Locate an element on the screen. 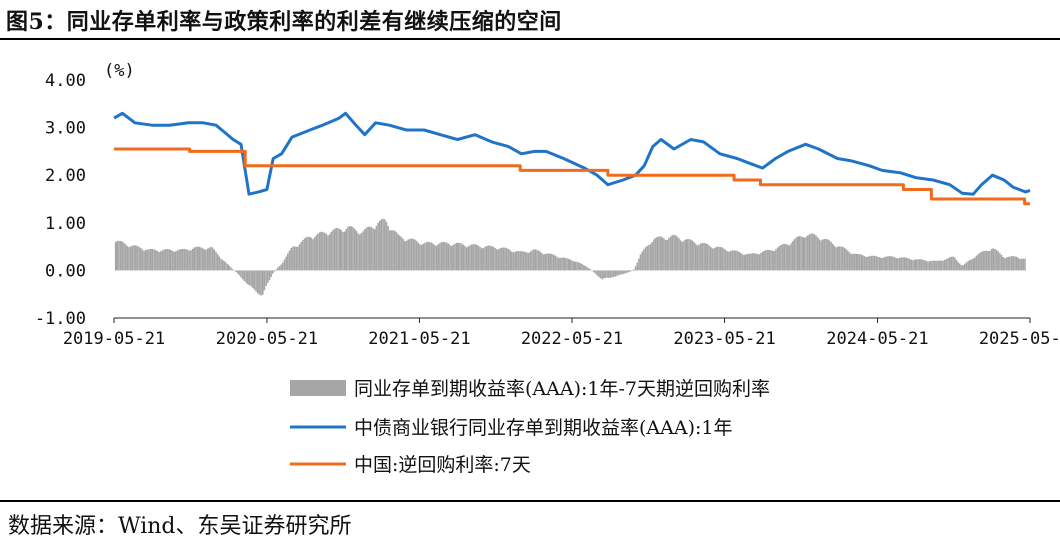 The width and height of the screenshot is (1060, 540). x-tick-label: 2022-05-21 is located at coordinates (572, 339).